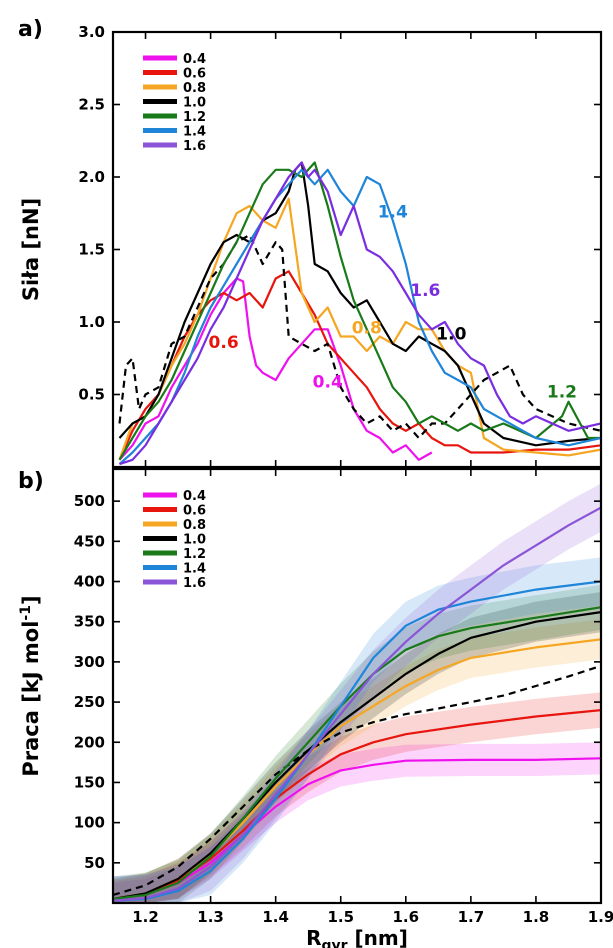 The width and height of the screenshot is (613, 948). What do you see at coordinates (89, 702) in the screenshot?
I see `y-tick-label: 250` at bounding box center [89, 702].